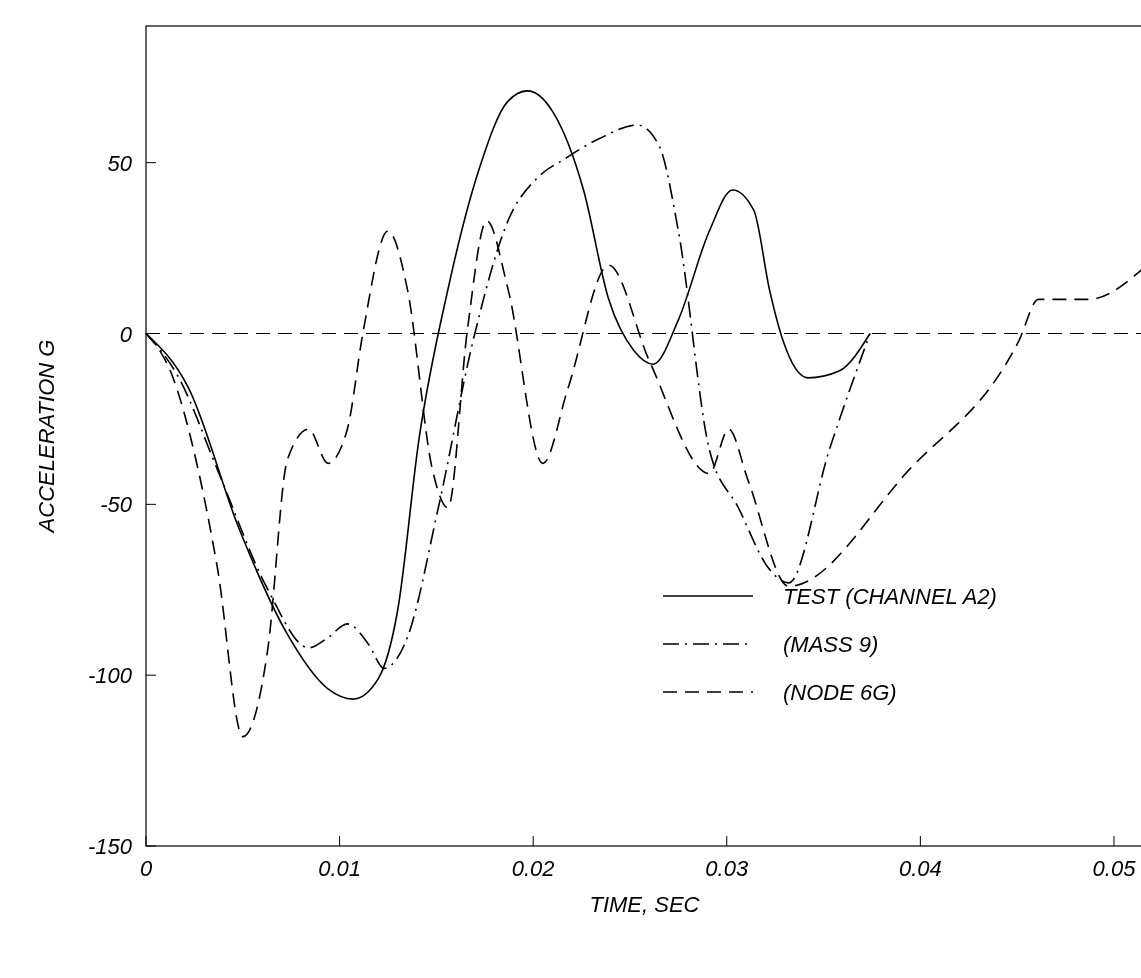 This screenshot has width=1141, height=978. What do you see at coordinates (126, 334) in the screenshot?
I see `y-tick-label: 0` at bounding box center [126, 334].